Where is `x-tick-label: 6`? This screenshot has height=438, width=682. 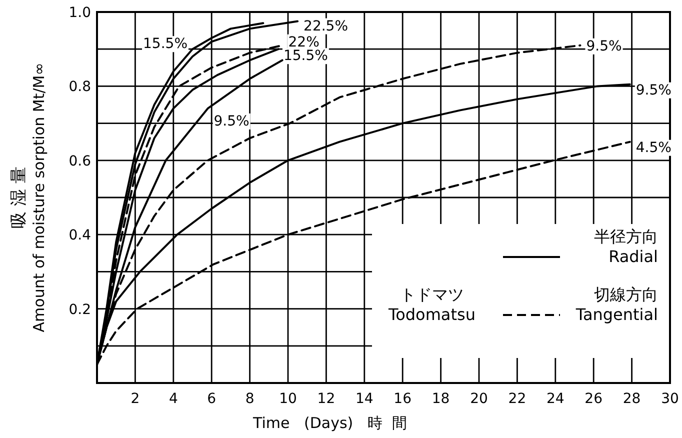
x-tick-label: 6 is located at coordinates (211, 399).